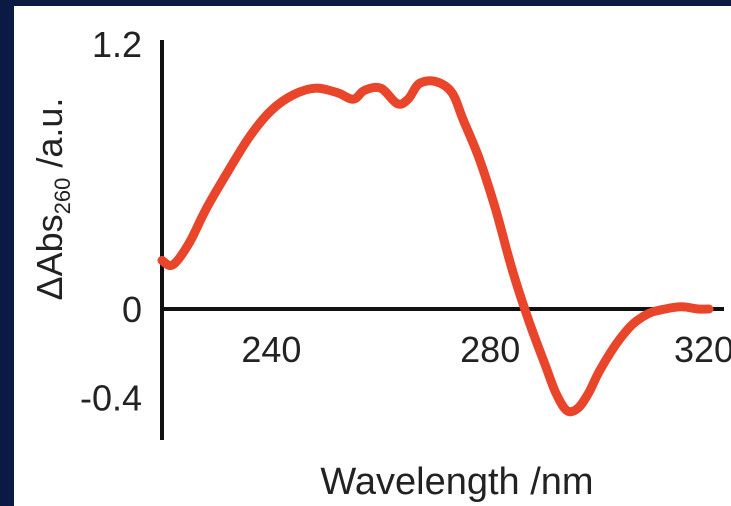 The image size is (731, 506). Describe the element at coordinates (117, 44) in the screenshot. I see `y-tick-label: 1.2` at that location.